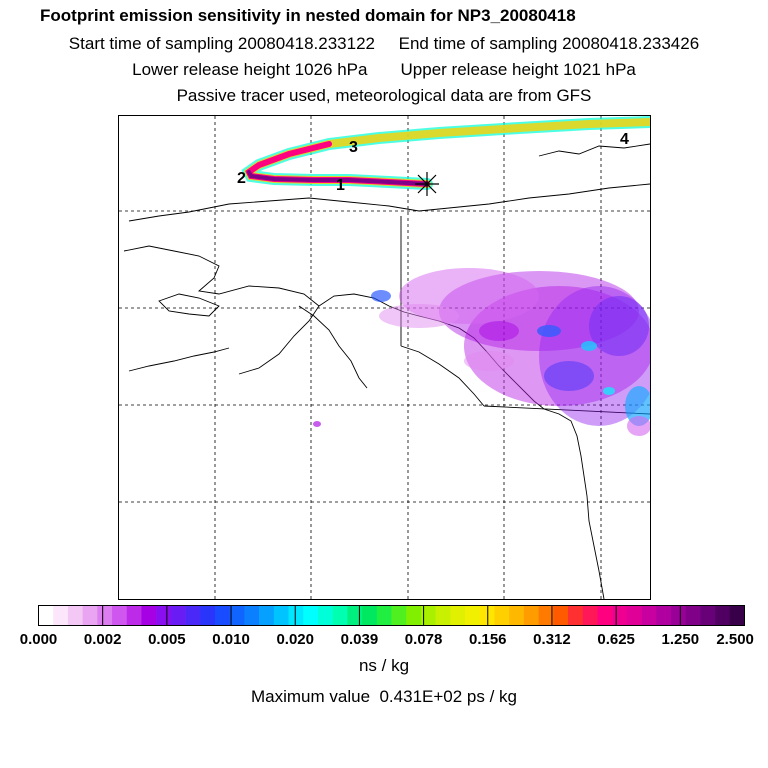  Describe the element at coordinates (384, 665) in the screenshot. I see `colorbar-units: ns / kg` at that location.